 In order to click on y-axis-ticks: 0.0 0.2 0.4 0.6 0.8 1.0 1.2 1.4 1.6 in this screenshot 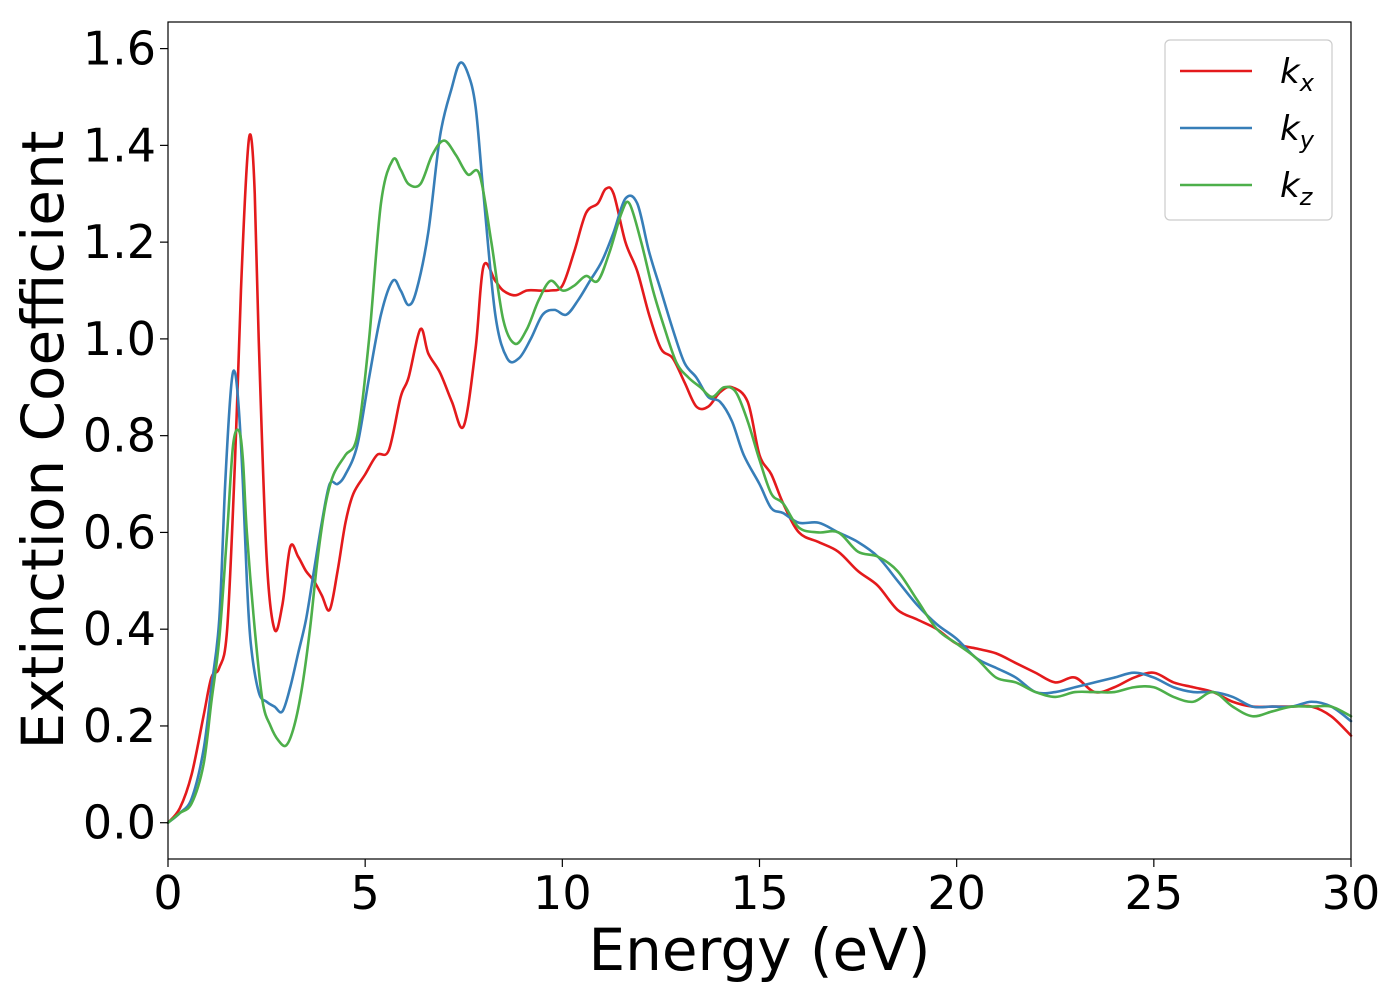, I will do `click(125, 436)`.